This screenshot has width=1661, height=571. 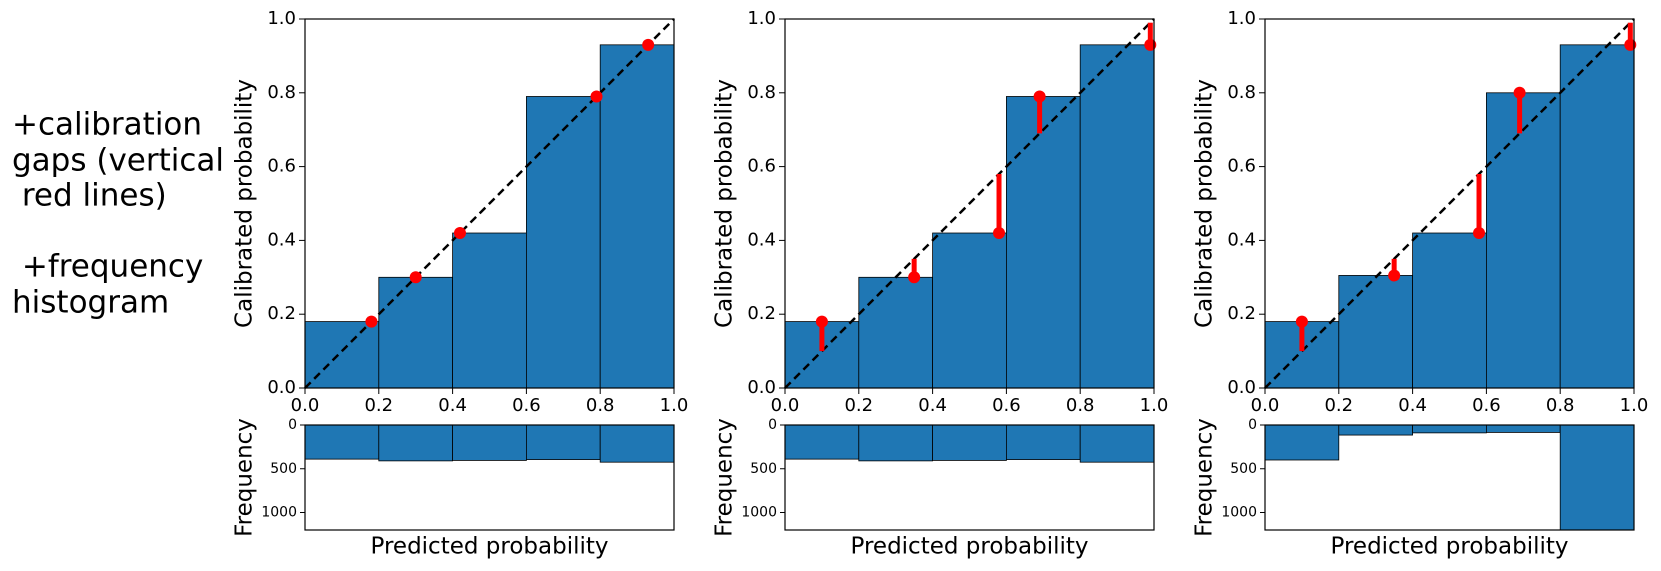 I want to click on annotation: +calibration, so click(x=107, y=125).